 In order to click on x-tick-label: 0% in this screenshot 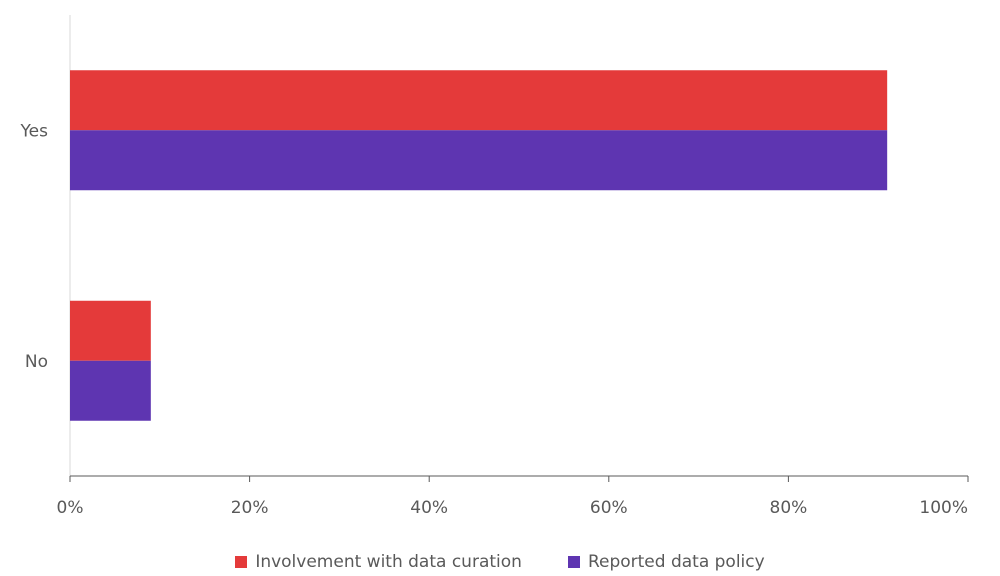, I will do `click(70, 508)`.